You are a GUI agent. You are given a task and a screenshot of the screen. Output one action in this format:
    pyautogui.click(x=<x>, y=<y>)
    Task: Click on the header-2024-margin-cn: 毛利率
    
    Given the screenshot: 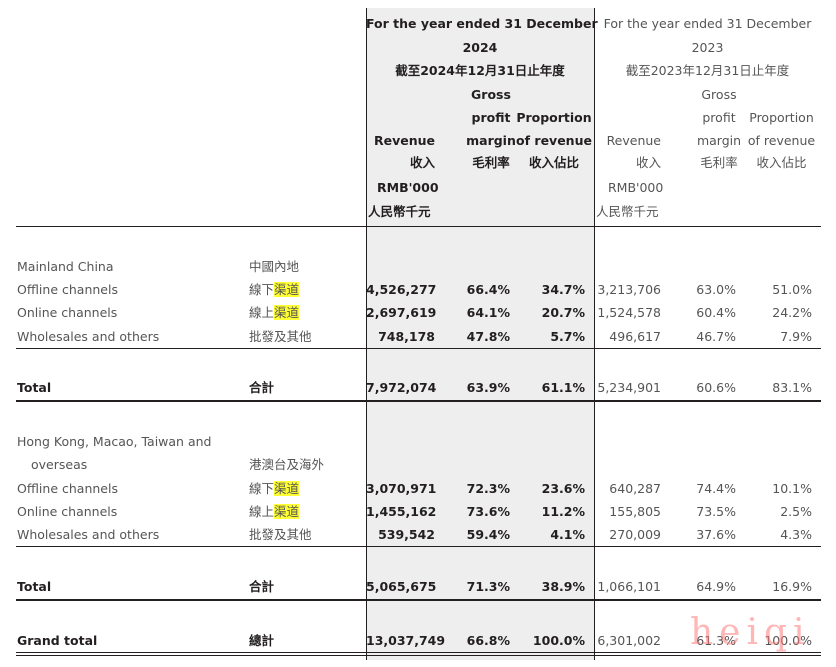 What is the action you would take?
    pyautogui.click(x=491, y=162)
    